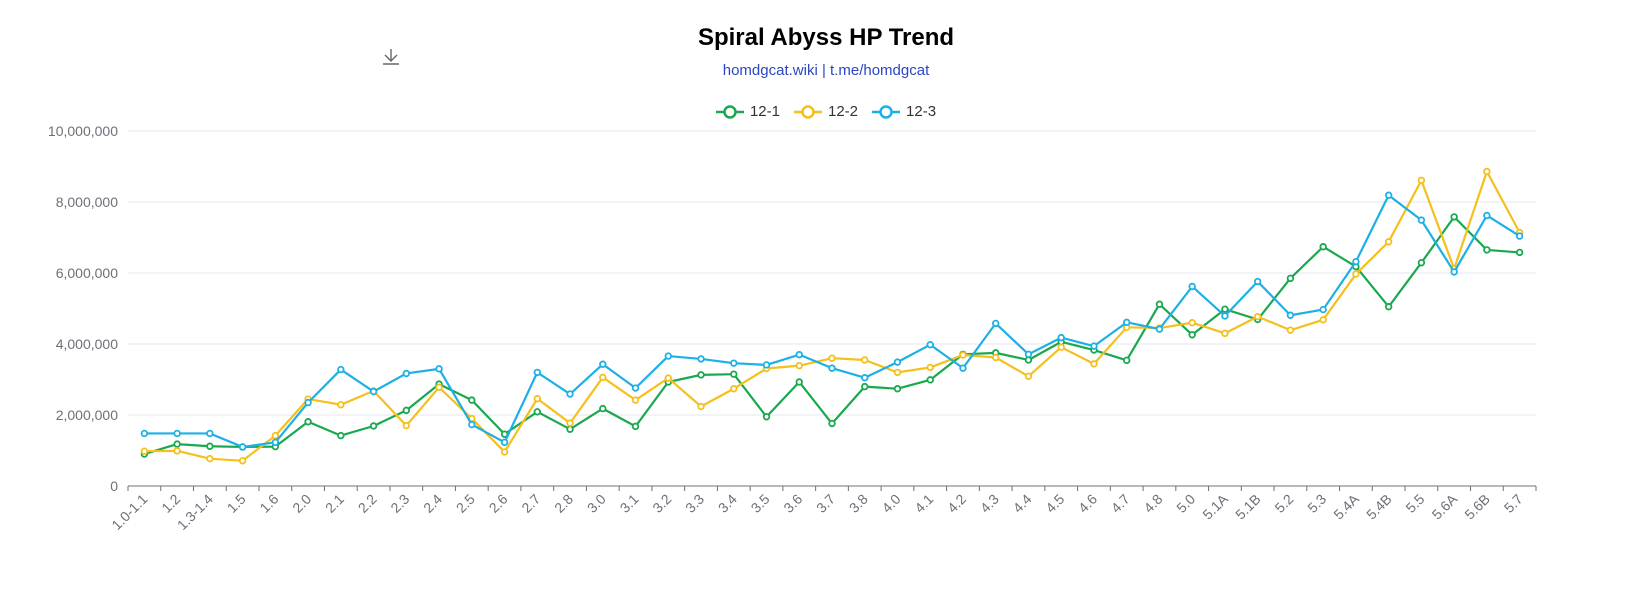  I want to click on x-tick-label: 2.0, so click(301, 503).